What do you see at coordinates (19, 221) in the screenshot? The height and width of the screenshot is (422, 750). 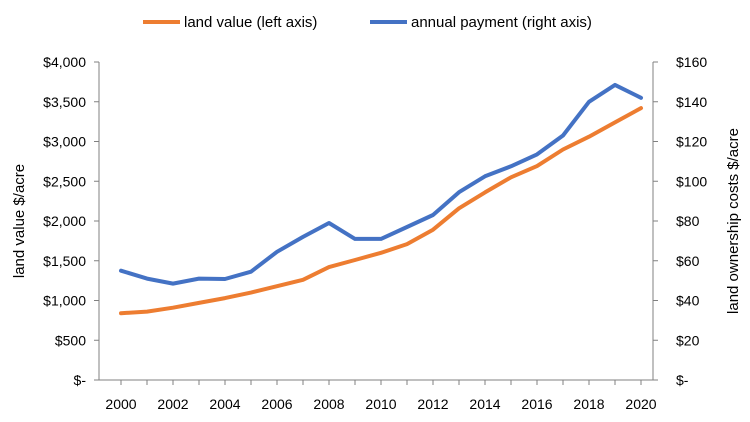 I see `left-axis-title: land value $/acre` at bounding box center [19, 221].